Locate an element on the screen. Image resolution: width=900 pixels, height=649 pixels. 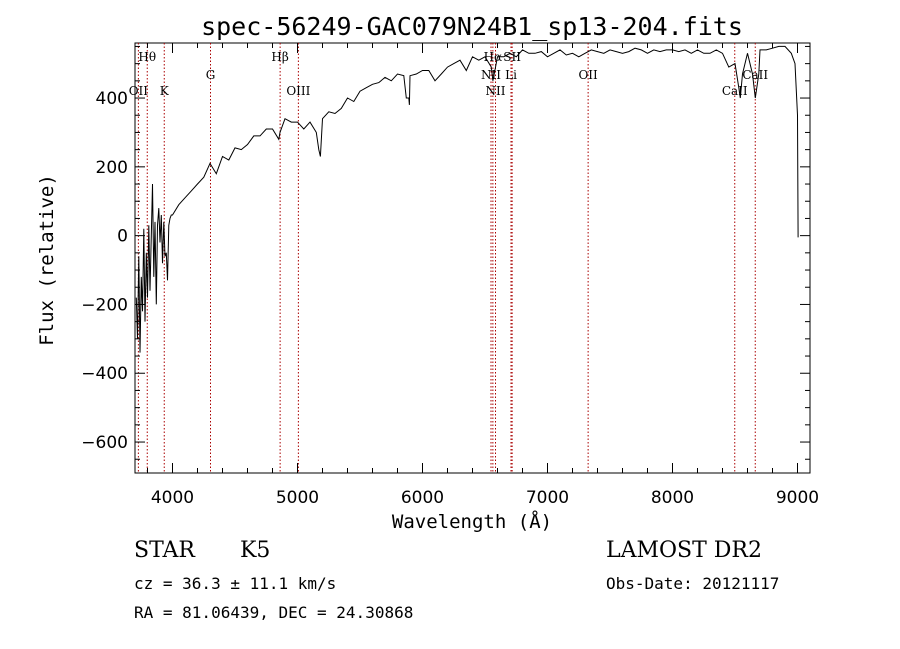
spectral-line-label: K is located at coordinates (165, 91).